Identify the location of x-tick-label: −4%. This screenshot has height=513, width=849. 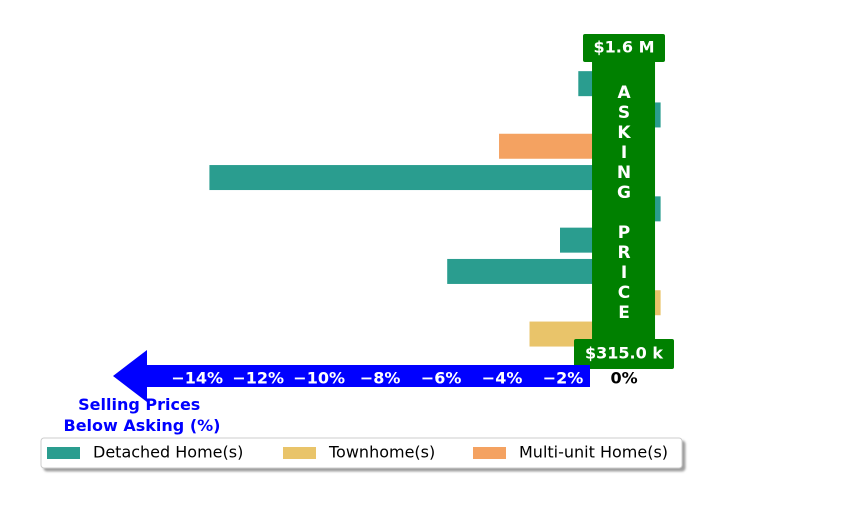
(502, 378).